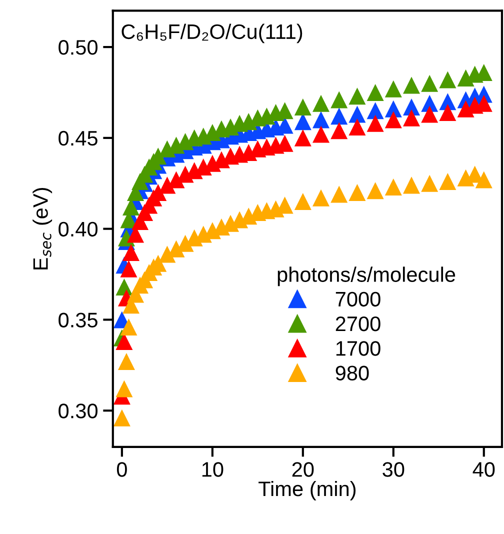 Image resolution: width=504 pixels, height=534 pixels. What do you see at coordinates (78, 229) in the screenshot?
I see `y-tick-label: 0.40` at bounding box center [78, 229].